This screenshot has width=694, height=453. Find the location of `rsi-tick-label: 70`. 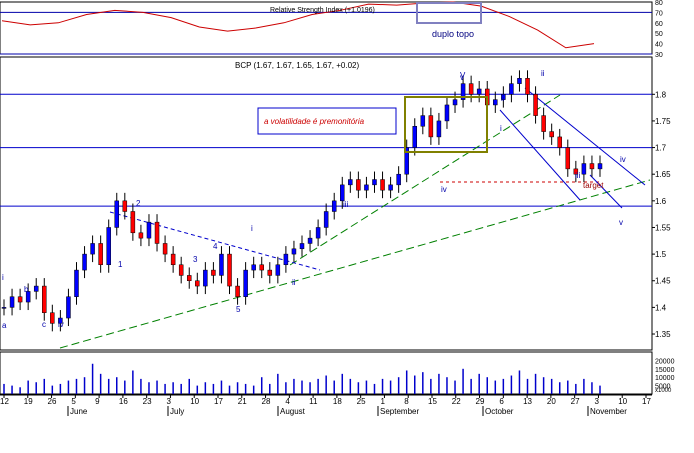

rsi-tick-label: 70 is located at coordinates (659, 13).